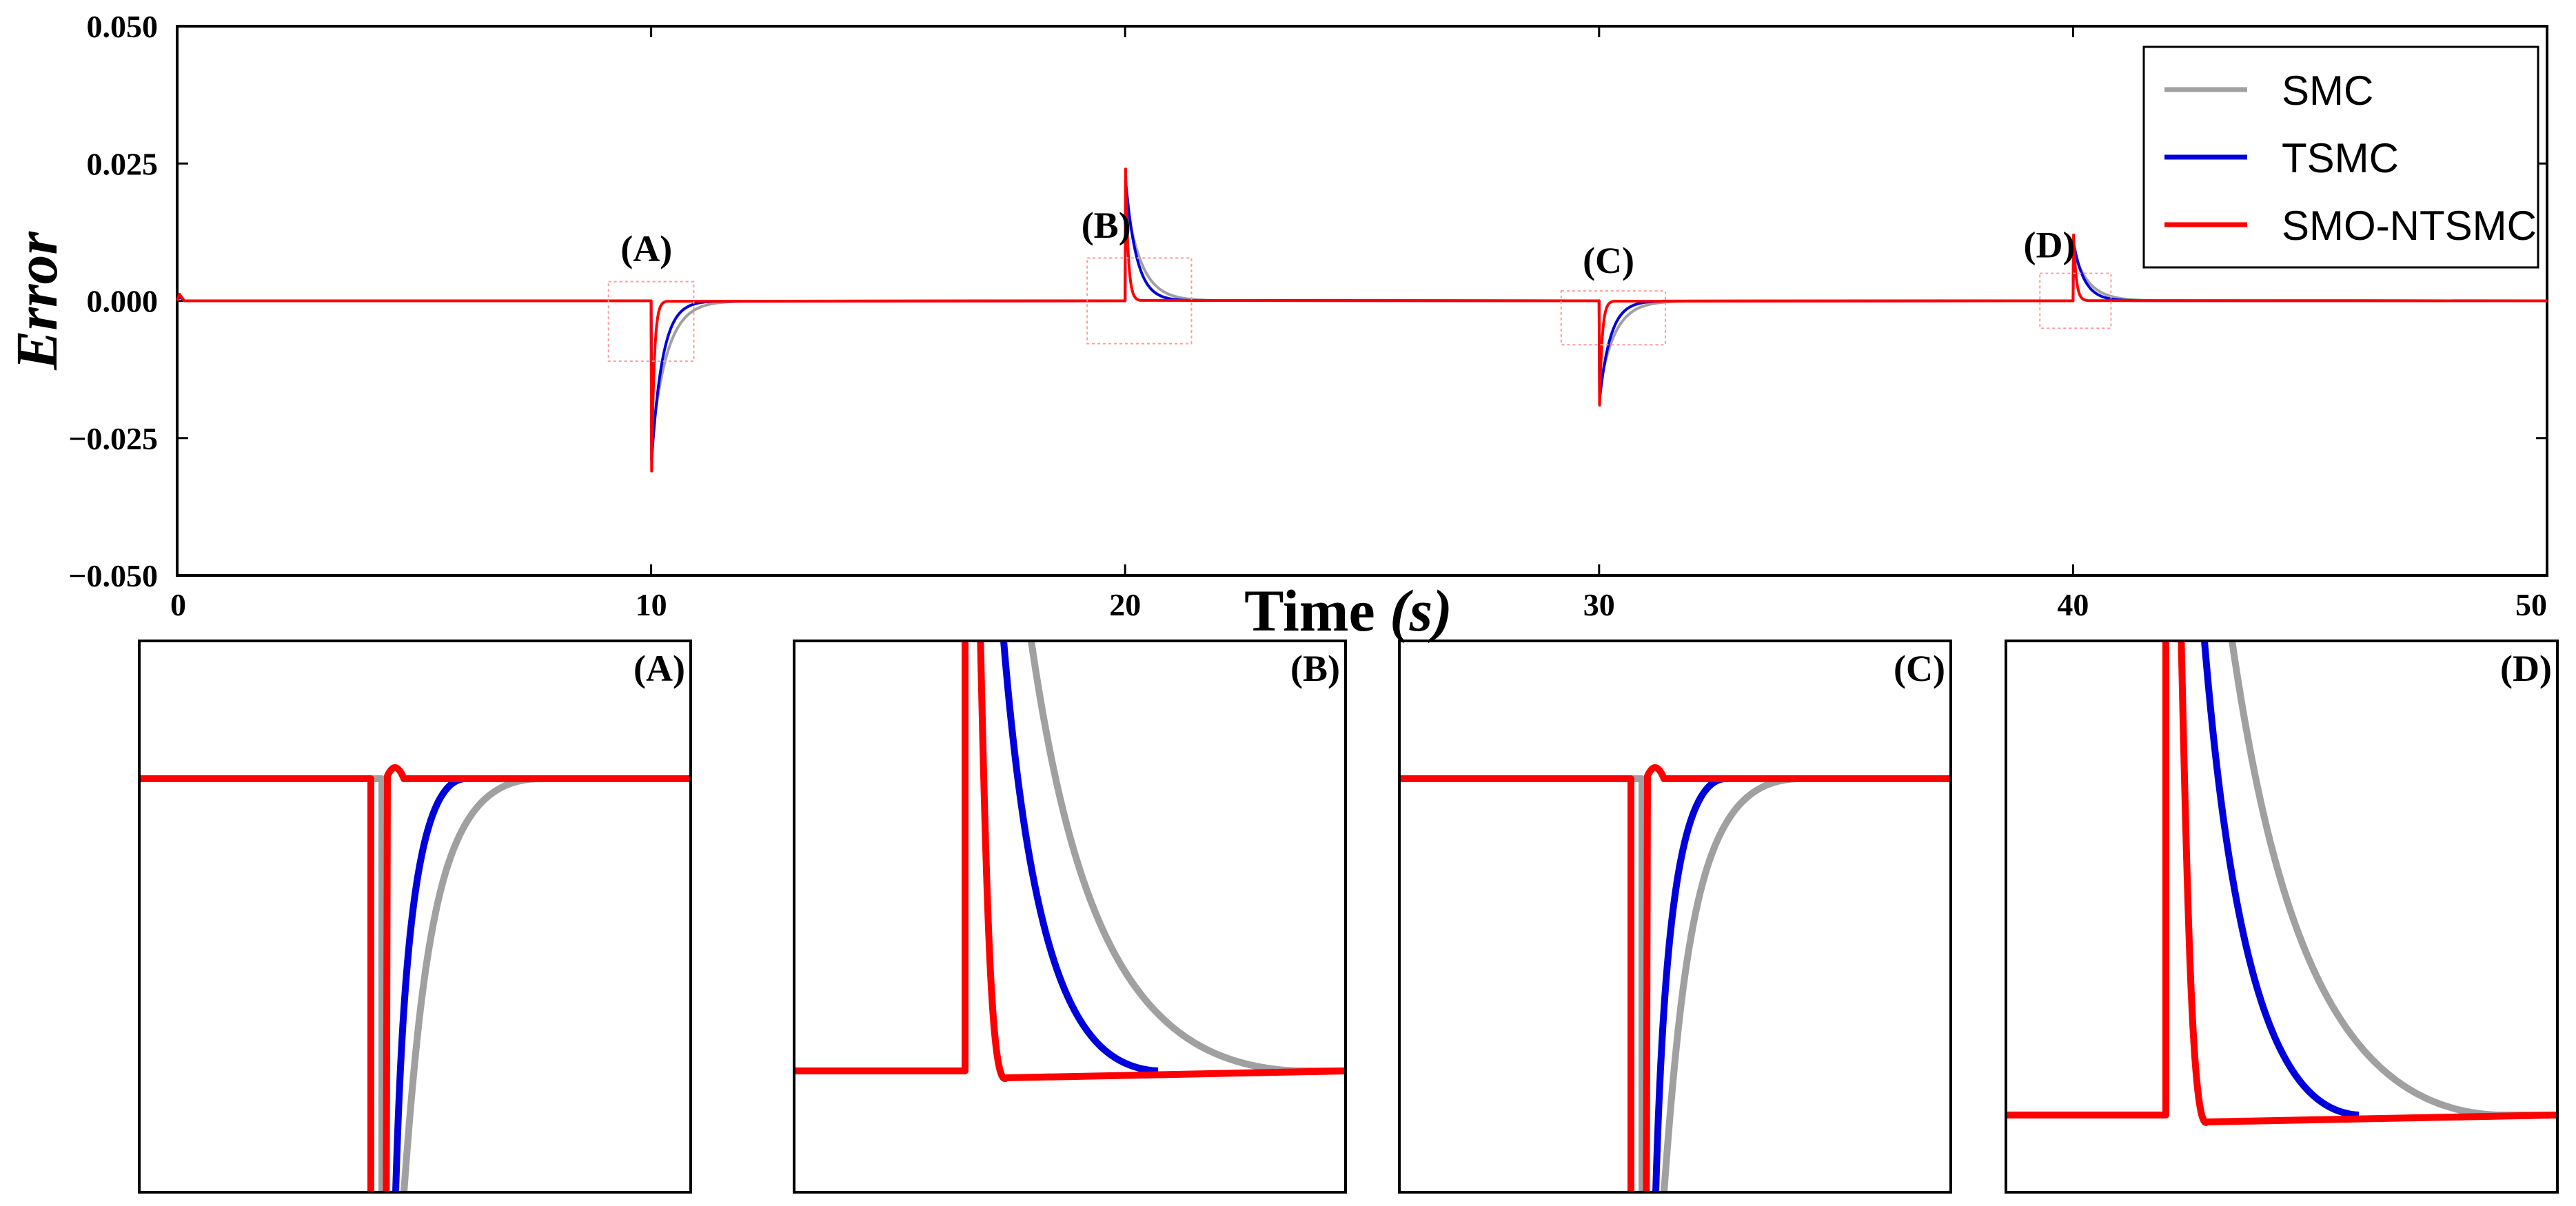 Image resolution: width=2576 pixels, height=1206 pixels. I want to click on y-tick-label: 0.025, so click(123, 163).